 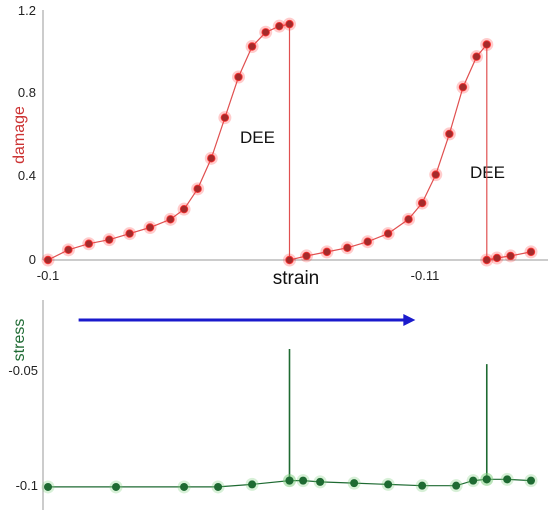 I want to click on direction-arrow, so click(x=247, y=320).